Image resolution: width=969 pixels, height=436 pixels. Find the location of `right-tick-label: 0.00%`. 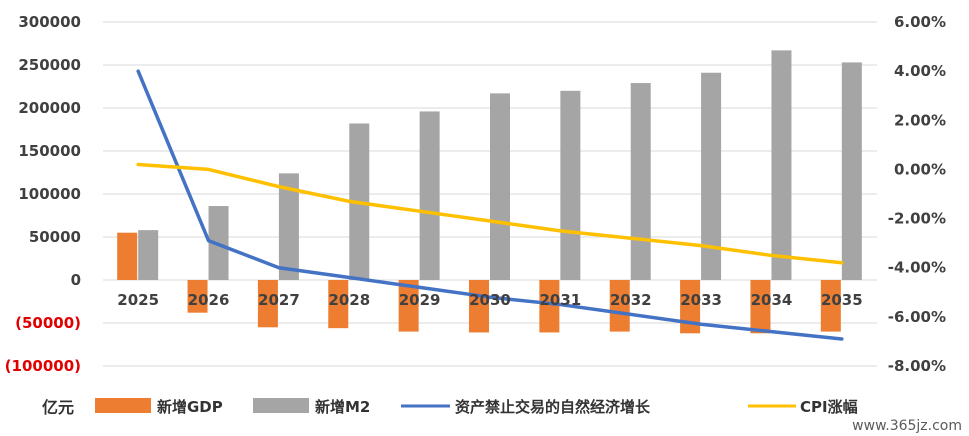

right-tick-label: 0.00% is located at coordinates (920, 169).